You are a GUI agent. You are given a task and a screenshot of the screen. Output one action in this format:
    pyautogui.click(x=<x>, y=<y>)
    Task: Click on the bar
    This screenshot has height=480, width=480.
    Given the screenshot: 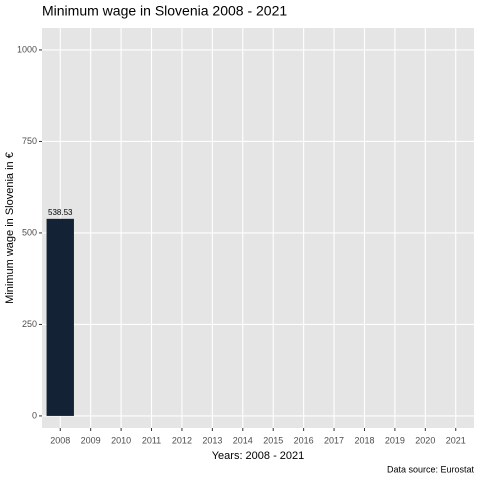 What is the action you would take?
    pyautogui.click(x=60, y=317)
    